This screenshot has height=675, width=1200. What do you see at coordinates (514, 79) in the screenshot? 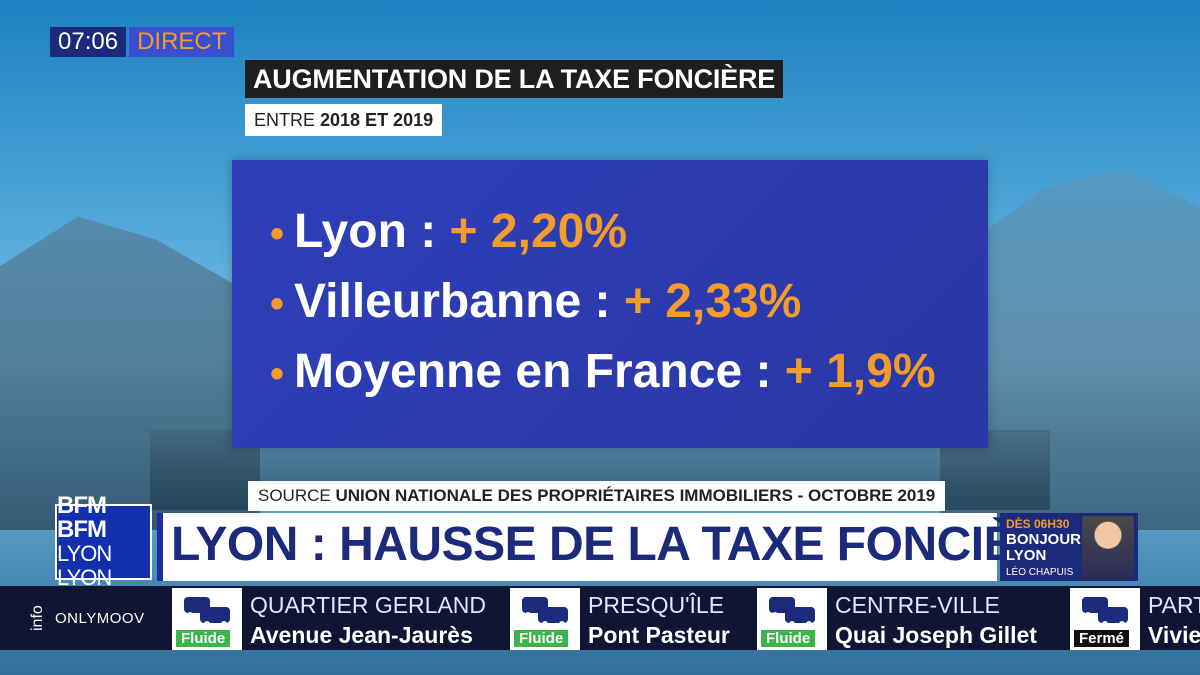
I see `graphic-title: AUGMENTATION DE LA TAXE FONCIÈRE` at bounding box center [514, 79].